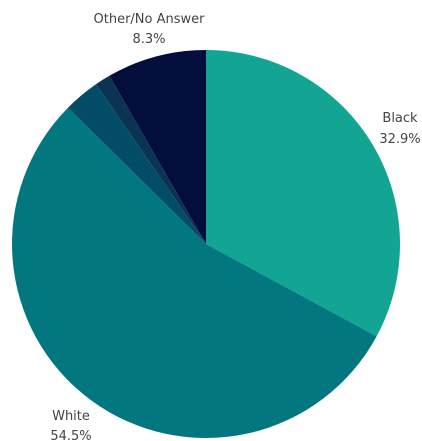 The height and width of the screenshot is (441, 422). Describe the element at coordinates (148, 39) in the screenshot. I see `slice-percent-other: 8.3%` at that location.